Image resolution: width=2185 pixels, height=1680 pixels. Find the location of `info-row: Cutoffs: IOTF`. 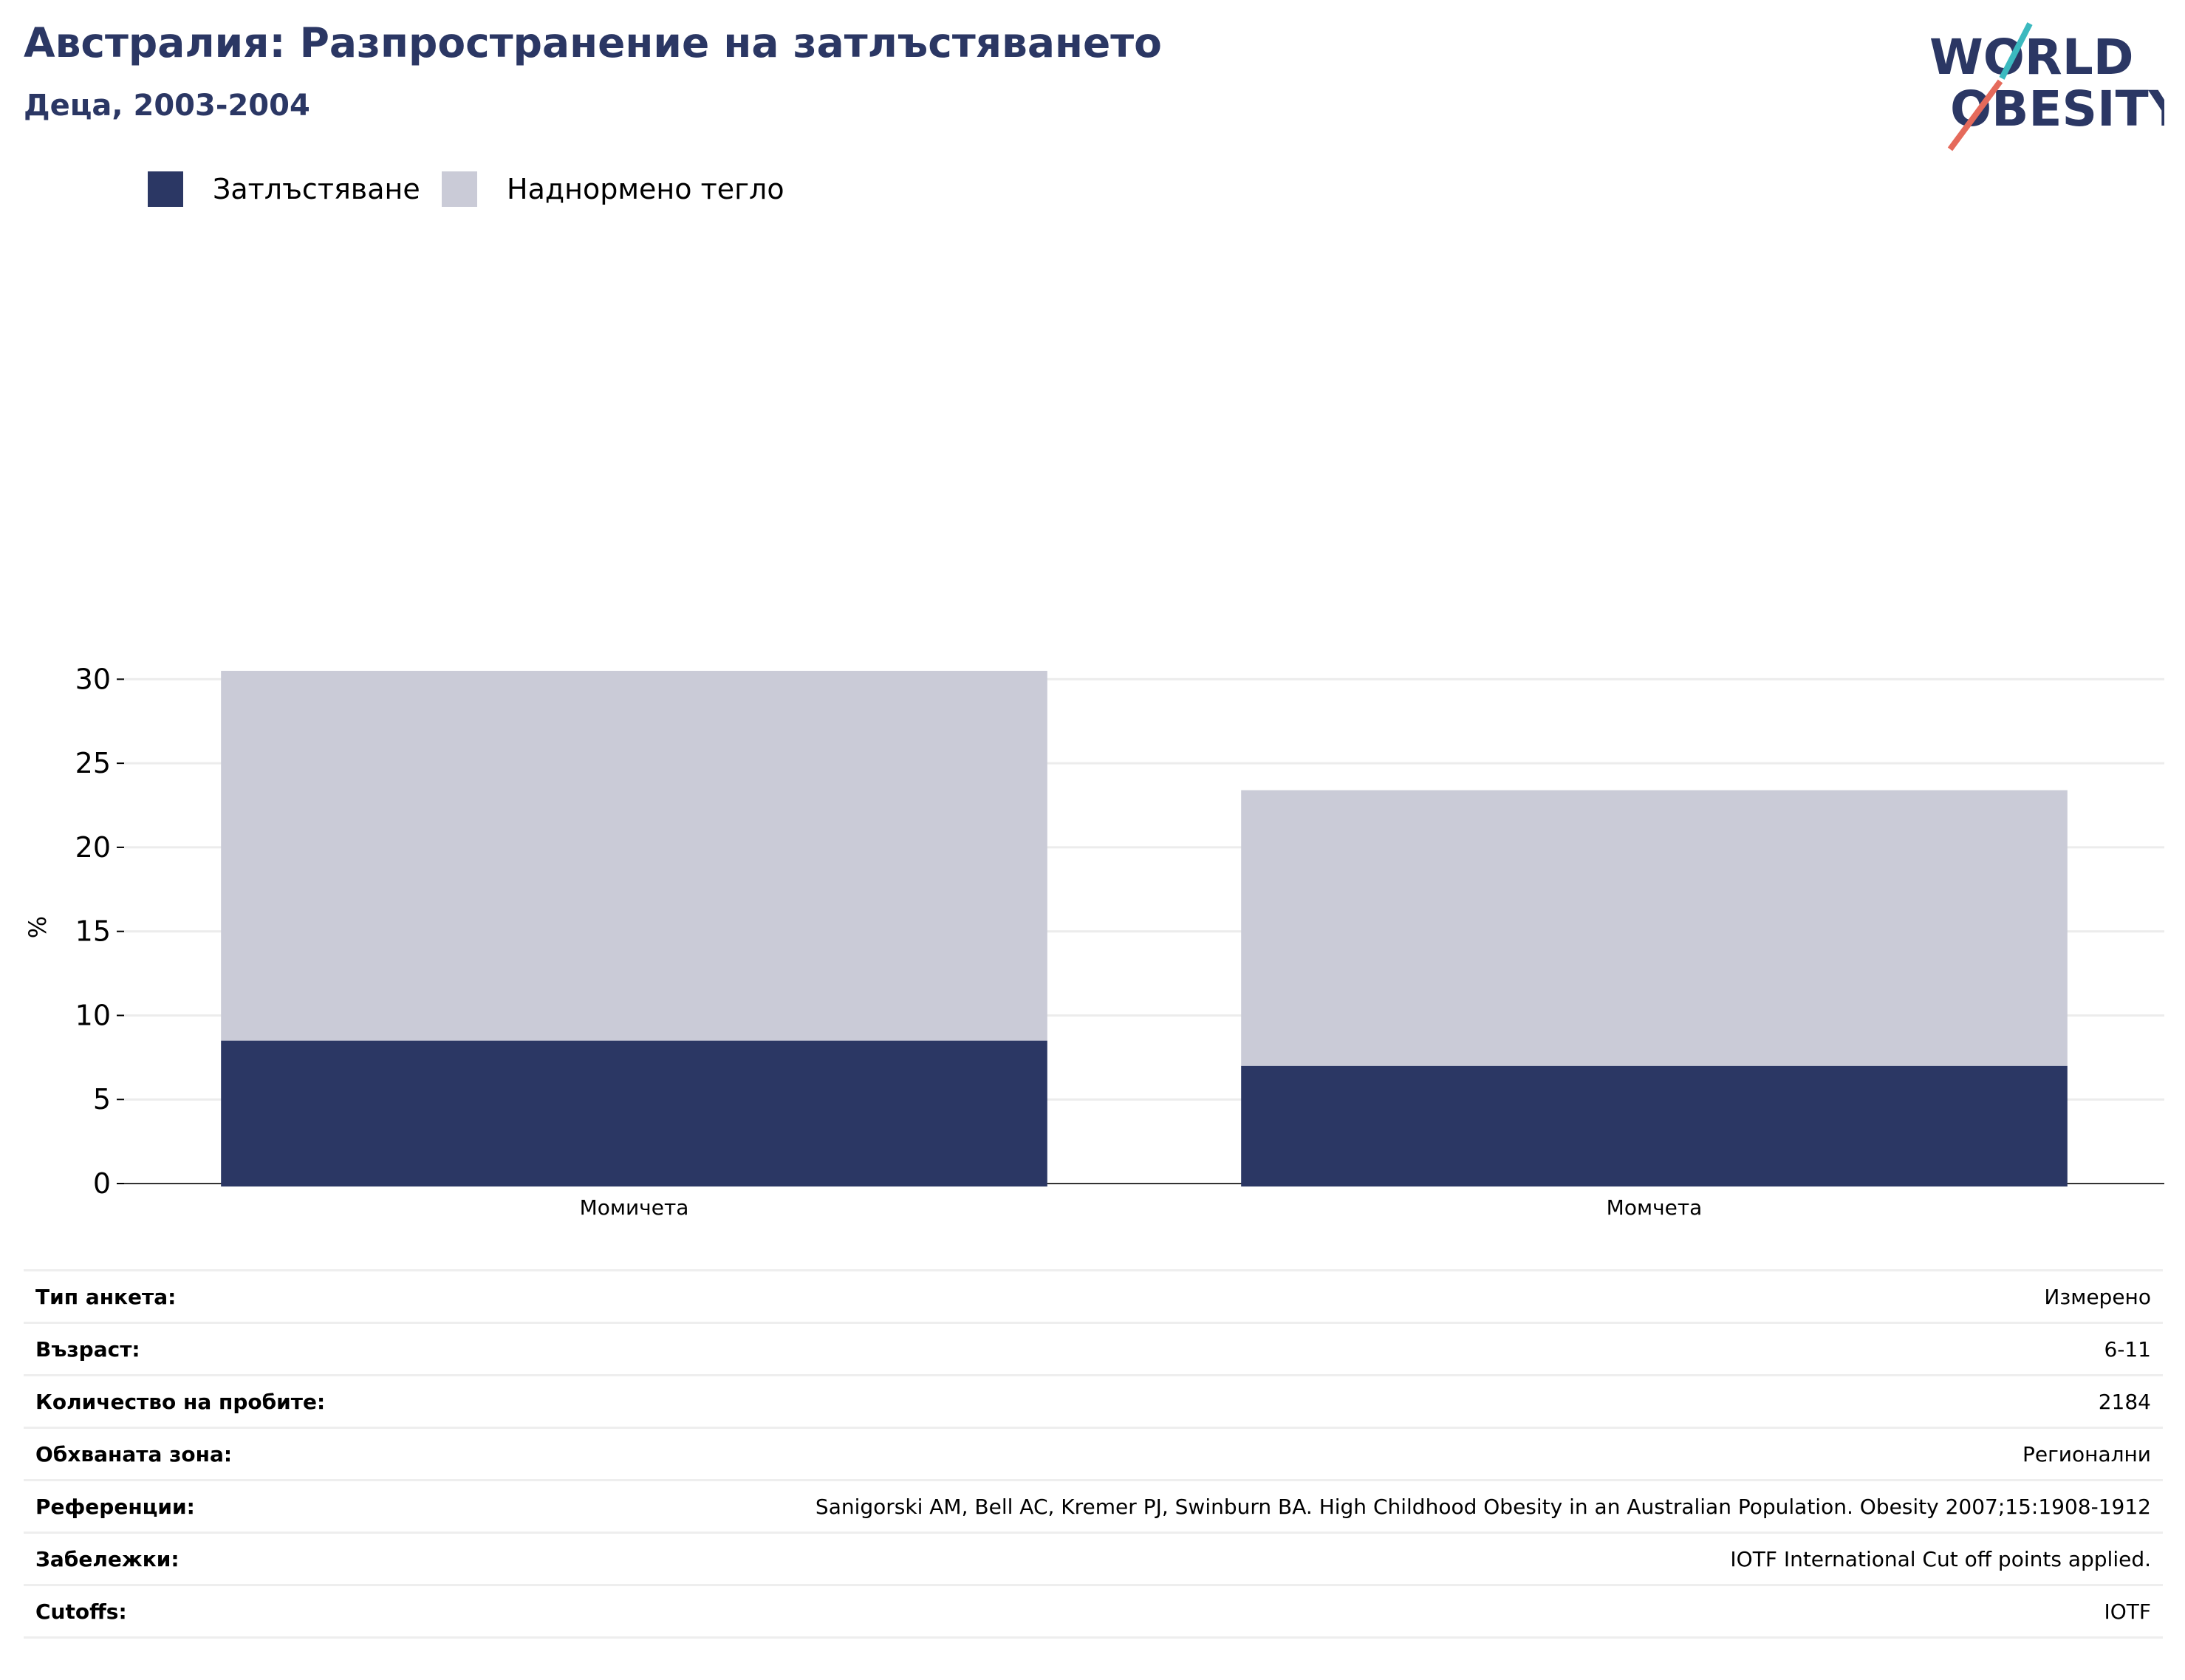

info-row: Cutoffs: IOTF is located at coordinates (1093, 1611).